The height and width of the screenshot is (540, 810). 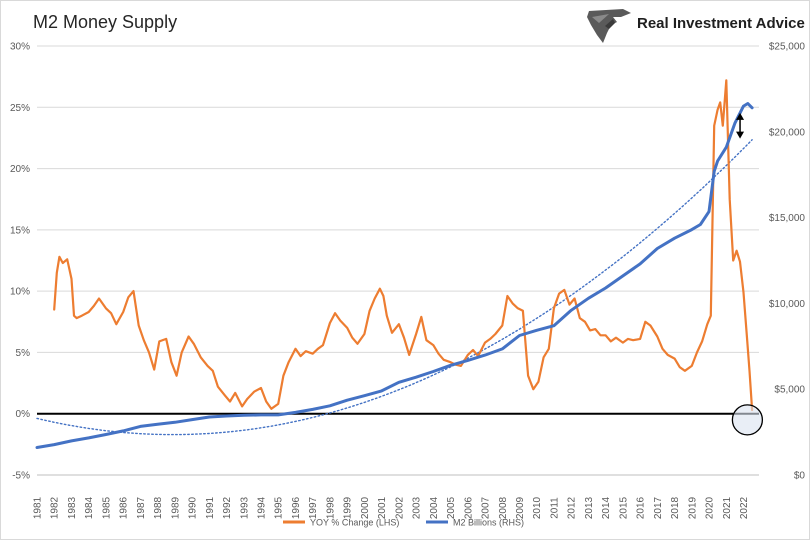 I want to click on x-axis-tick-label: 1999, so click(x=348, y=507).